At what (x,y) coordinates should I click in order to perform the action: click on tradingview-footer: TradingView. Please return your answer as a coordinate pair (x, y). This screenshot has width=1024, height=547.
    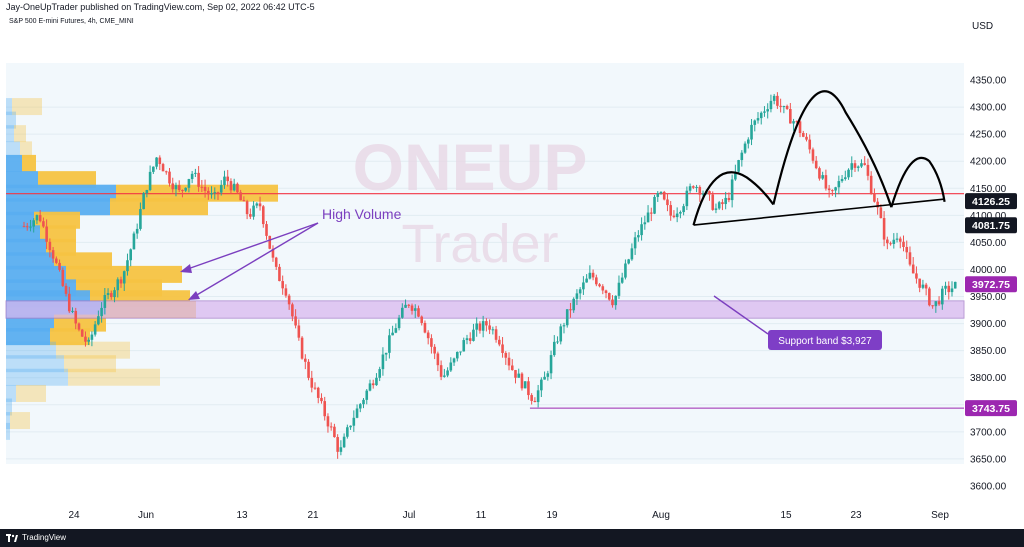
    Looking at the image, I should click on (512, 538).